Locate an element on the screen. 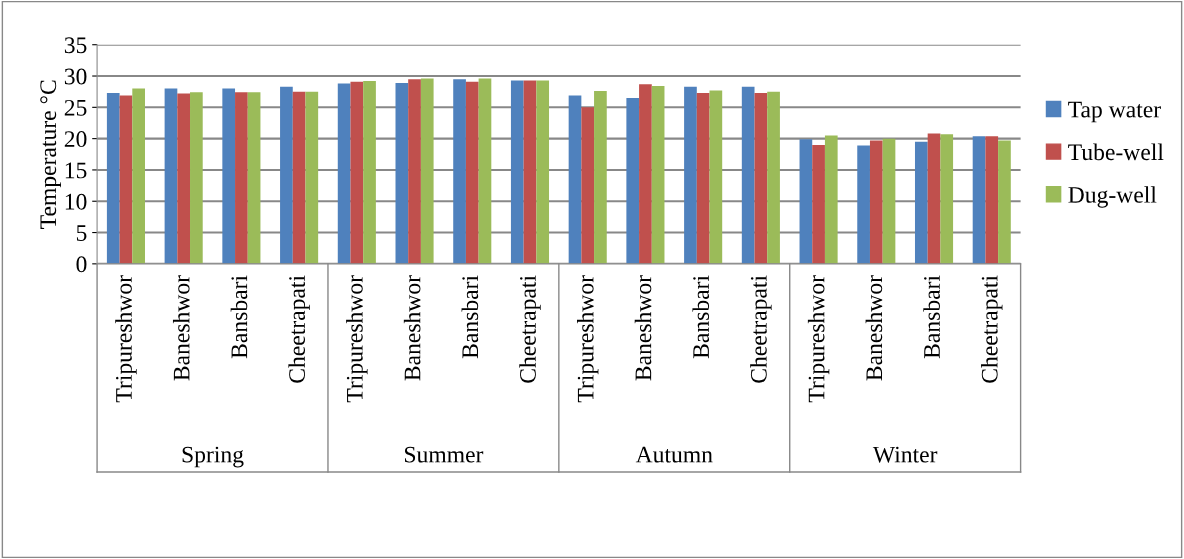  y-tick-label: 20 is located at coordinates (75, 139).